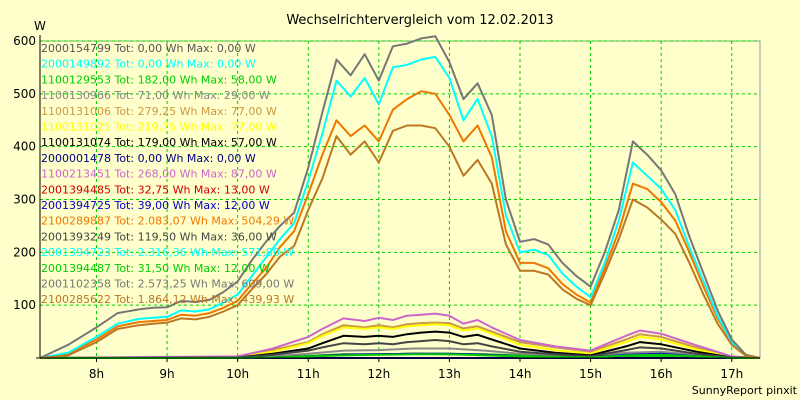  Describe the element at coordinates (24, 94) in the screenshot. I see `y-tick-label: 500` at that location.